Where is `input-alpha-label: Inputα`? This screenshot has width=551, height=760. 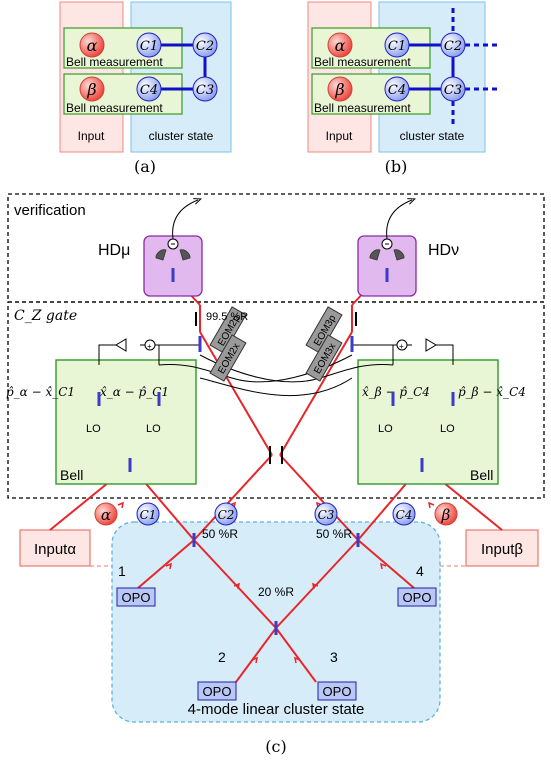 input-alpha-label: Inputα is located at coordinates (55, 549).